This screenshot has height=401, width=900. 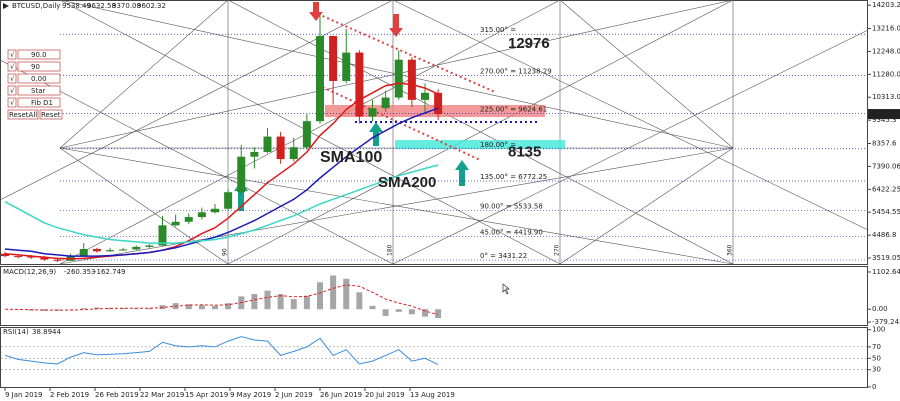 I want to click on button-label: Fib D1, so click(x=42, y=103).